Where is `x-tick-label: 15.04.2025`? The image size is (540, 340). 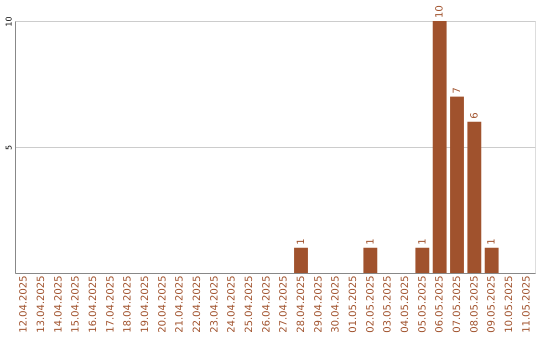 x-tick-label: 15.04.2025 is located at coordinates (76, 304).